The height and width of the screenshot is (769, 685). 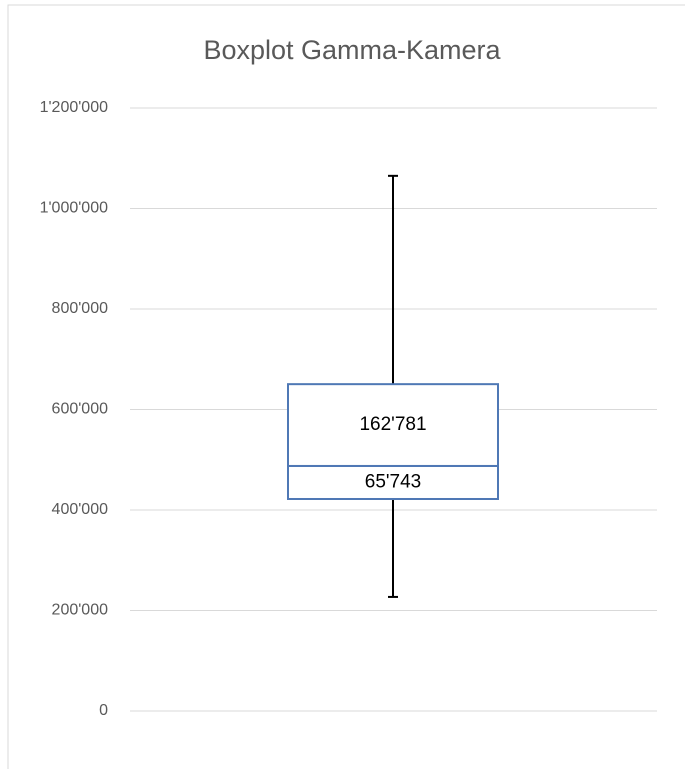 I want to click on y-tick-label: 1'200'000, so click(x=74, y=107).